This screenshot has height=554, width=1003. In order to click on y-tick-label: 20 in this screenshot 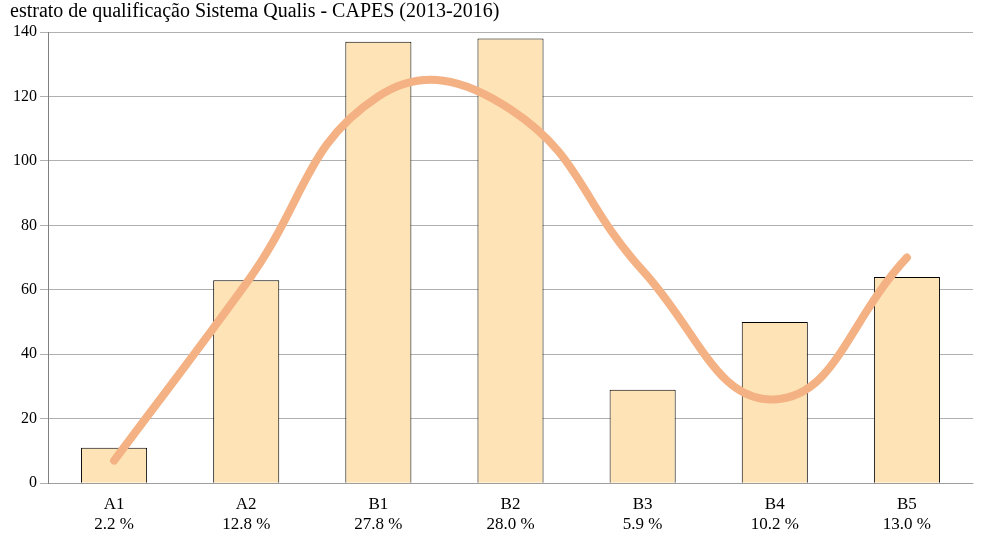, I will do `click(29, 417)`.